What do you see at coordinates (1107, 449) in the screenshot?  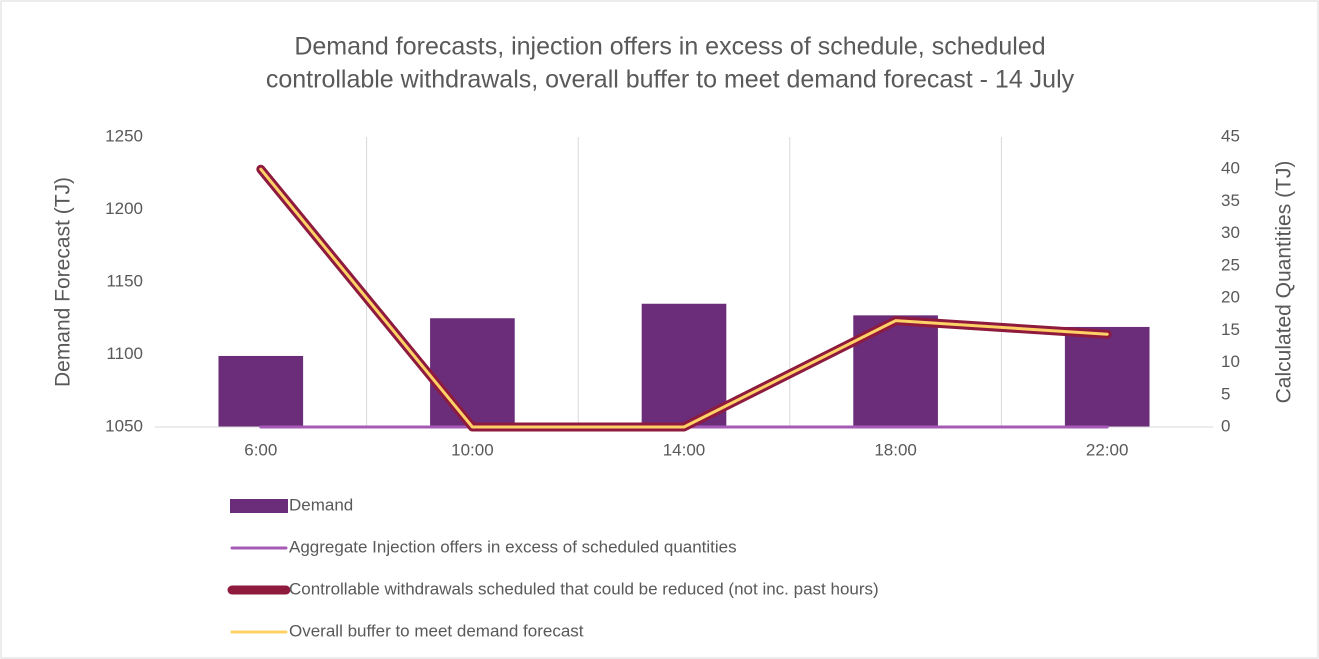 I see `x-tick-label: 22:00` at bounding box center [1107, 449].